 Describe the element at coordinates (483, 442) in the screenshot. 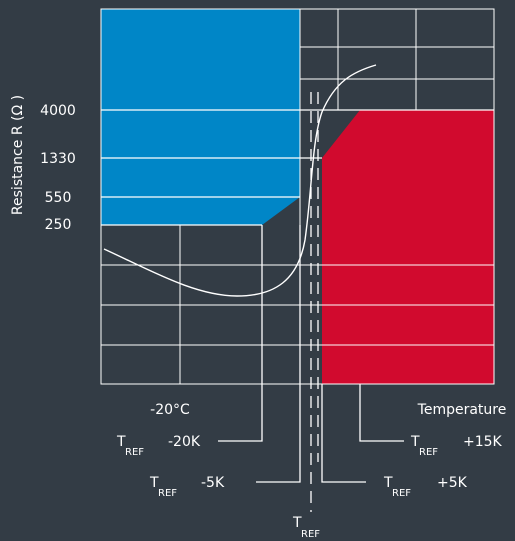

I see `offset-plus15k: +15K` at that location.